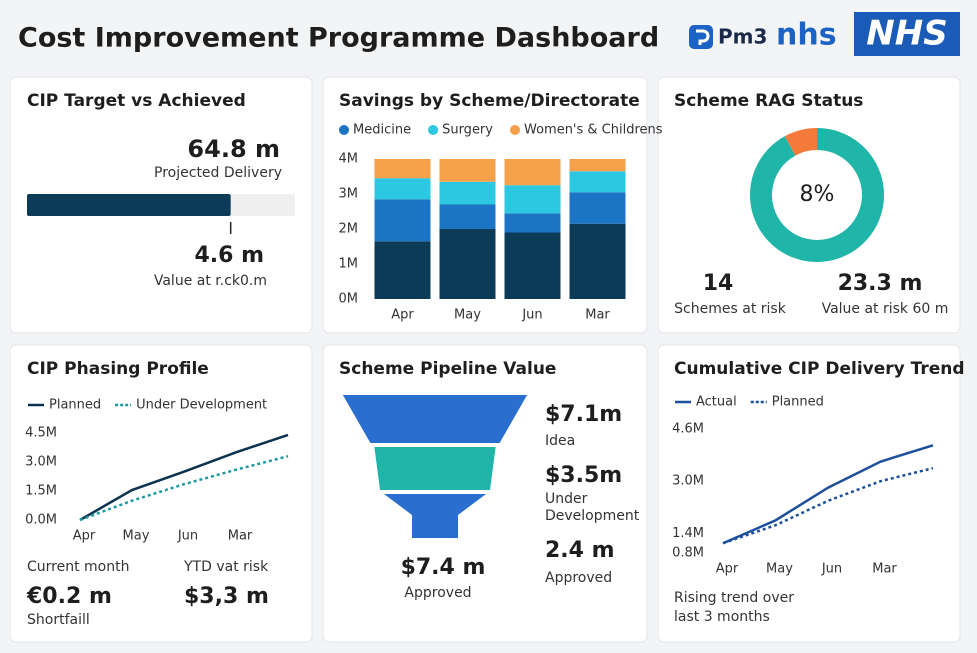 This screenshot has width=977, height=653. I want to click on kpi-value: 4.6 m, so click(229, 255).